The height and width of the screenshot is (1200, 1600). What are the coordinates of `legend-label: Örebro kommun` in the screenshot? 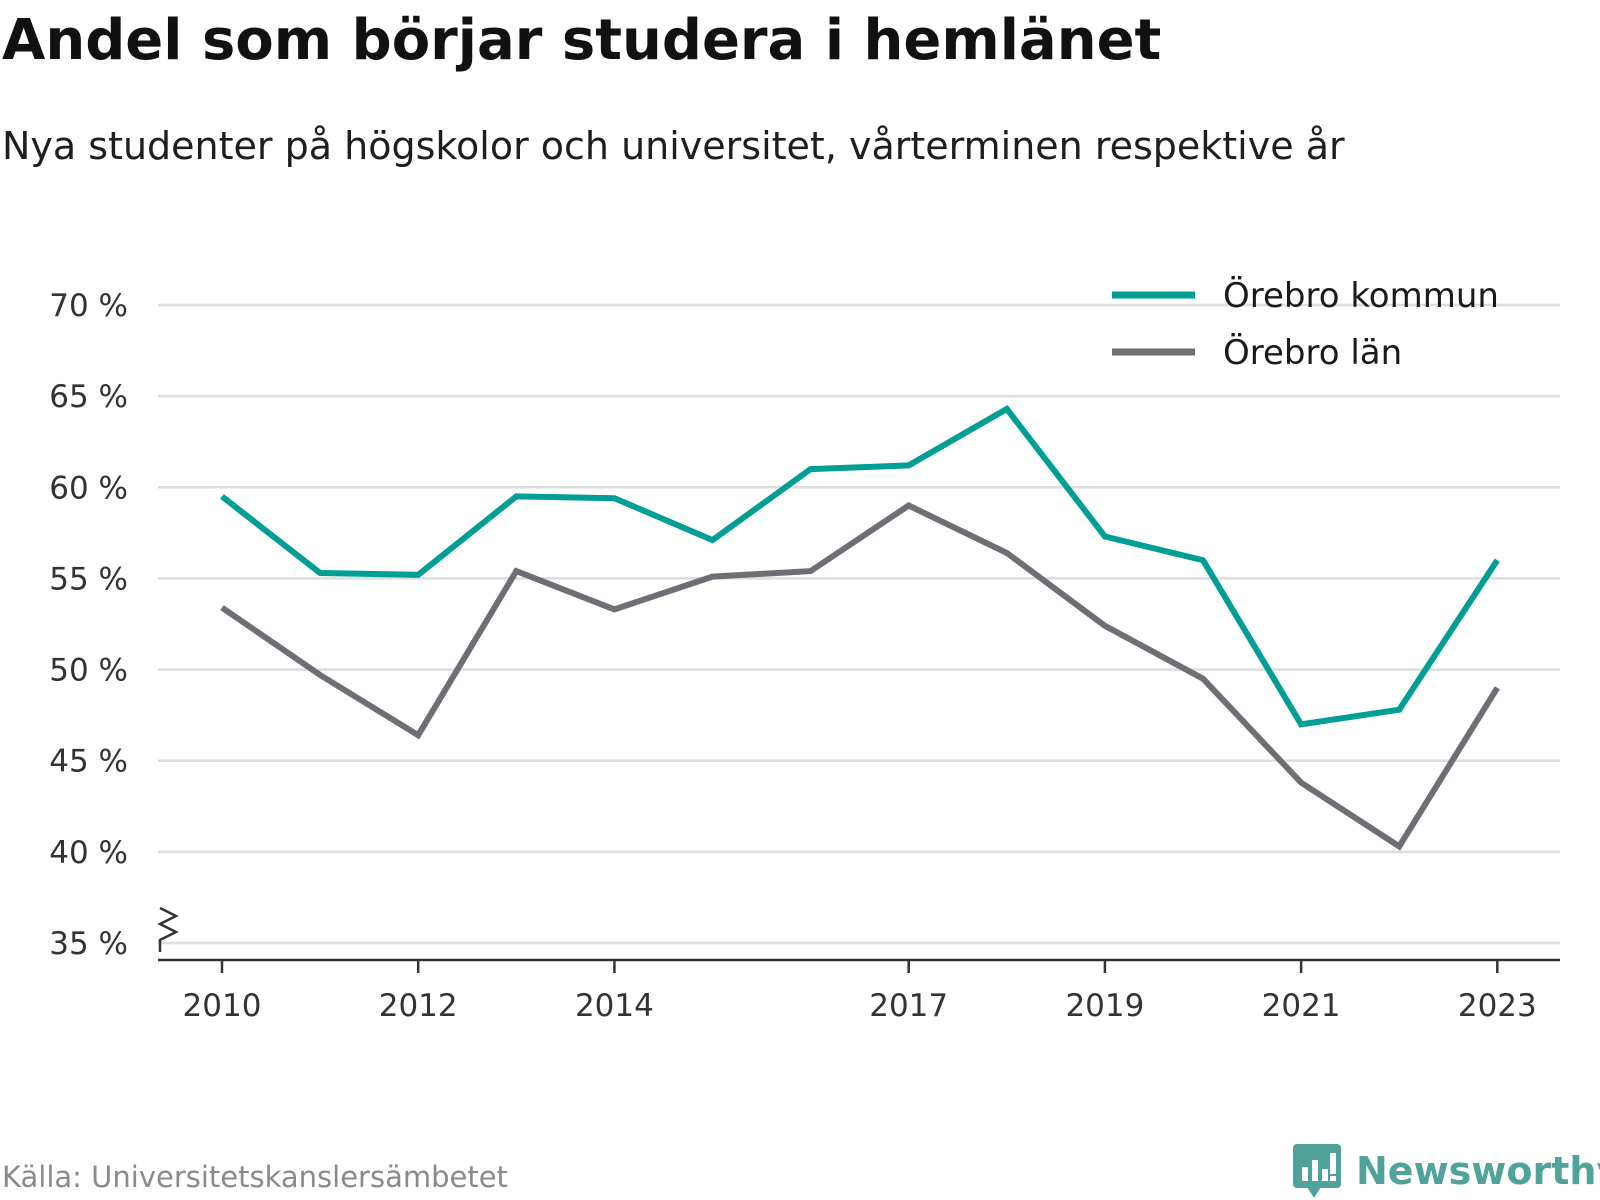 It's located at (1361, 295).